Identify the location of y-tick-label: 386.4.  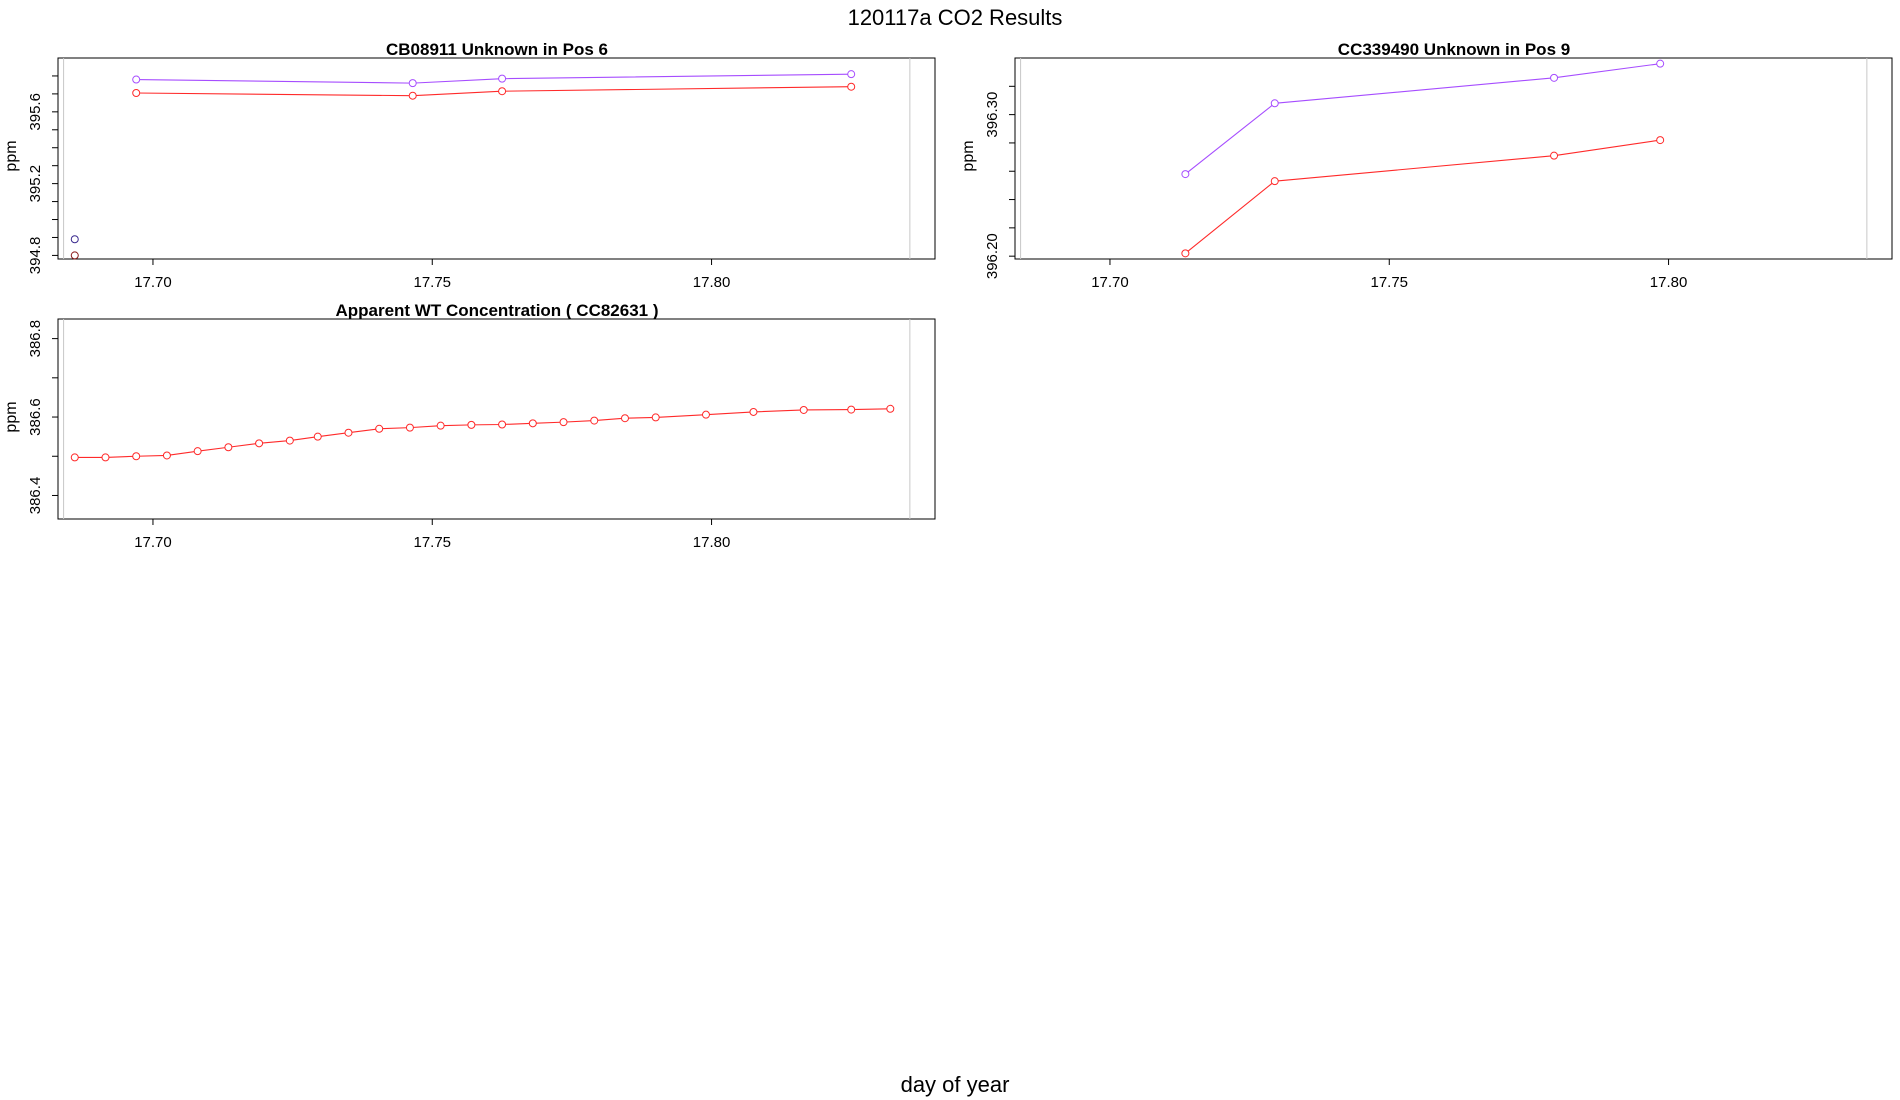
(35, 496).